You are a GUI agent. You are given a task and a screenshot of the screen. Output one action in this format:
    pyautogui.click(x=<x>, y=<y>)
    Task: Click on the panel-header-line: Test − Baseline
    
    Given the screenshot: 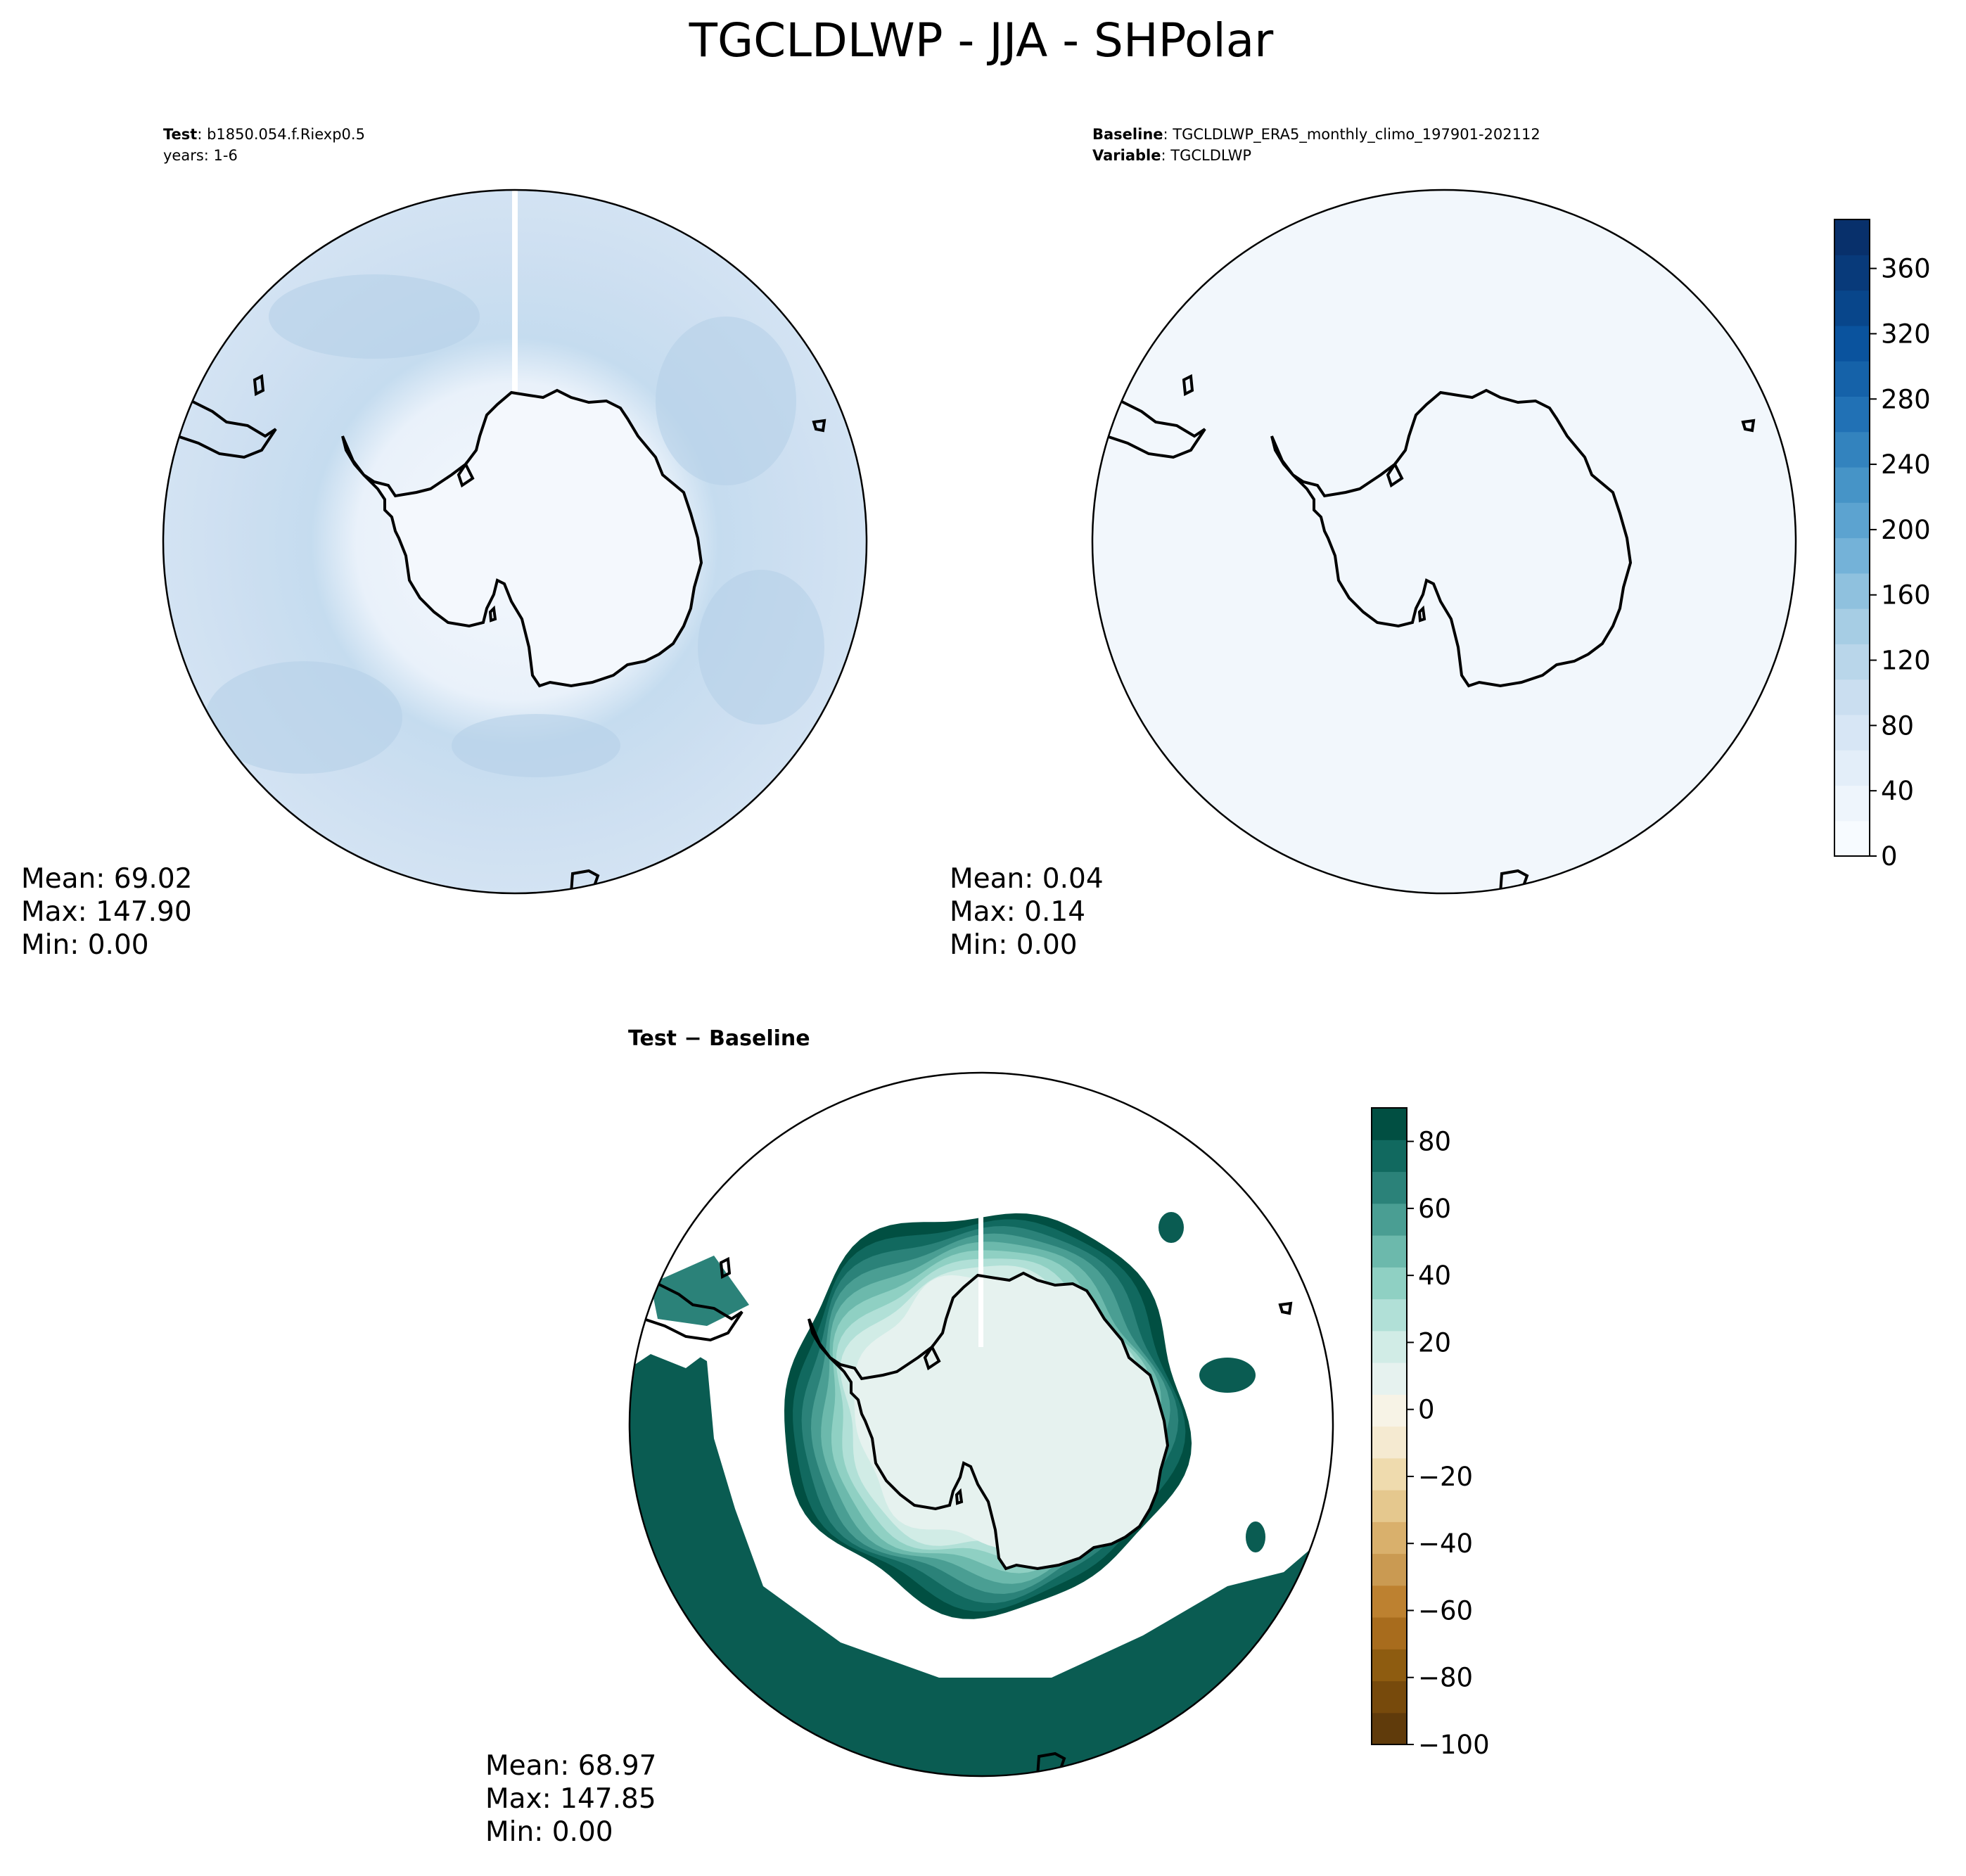 What is the action you would take?
    pyautogui.click(x=719, y=1038)
    